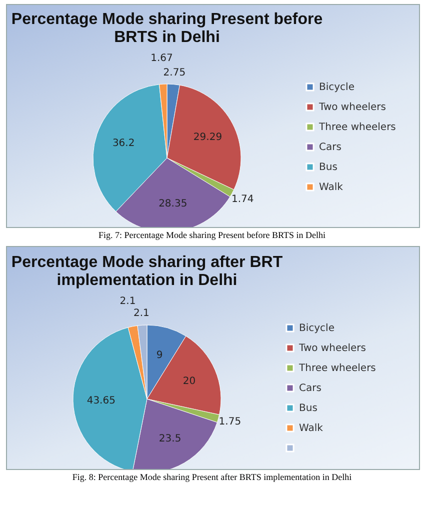 The height and width of the screenshot is (519, 424). What do you see at coordinates (101, 400) in the screenshot?
I see `data-label: 43.65` at bounding box center [101, 400].